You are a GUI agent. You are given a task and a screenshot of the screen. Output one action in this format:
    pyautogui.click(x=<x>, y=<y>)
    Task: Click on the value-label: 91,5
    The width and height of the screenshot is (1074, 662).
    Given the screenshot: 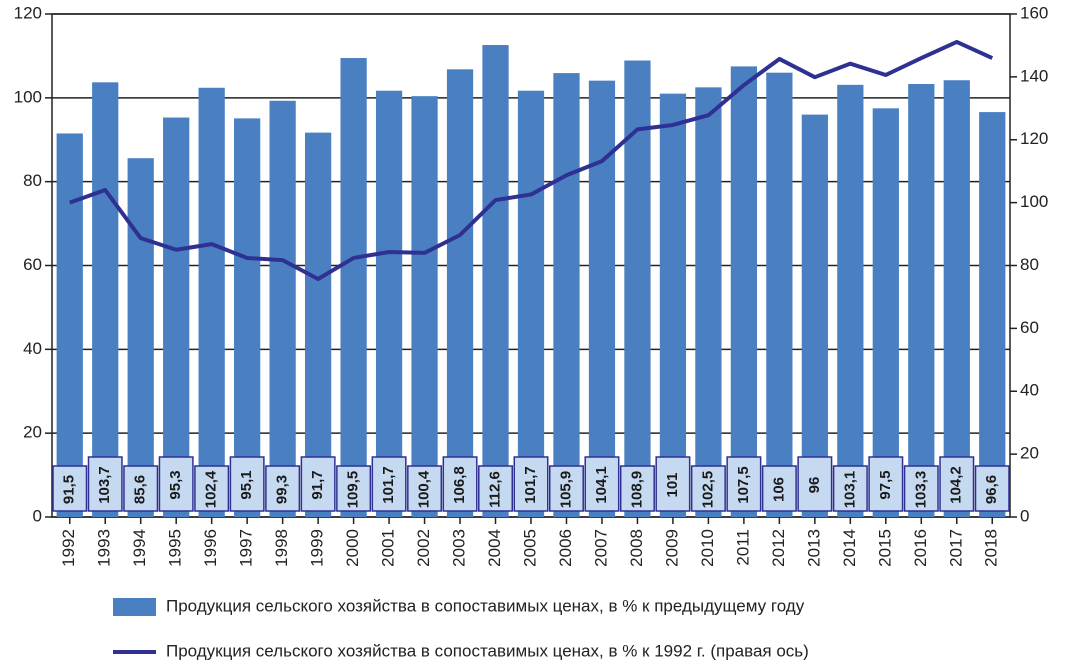 What is the action you would take?
    pyautogui.click(x=69, y=489)
    